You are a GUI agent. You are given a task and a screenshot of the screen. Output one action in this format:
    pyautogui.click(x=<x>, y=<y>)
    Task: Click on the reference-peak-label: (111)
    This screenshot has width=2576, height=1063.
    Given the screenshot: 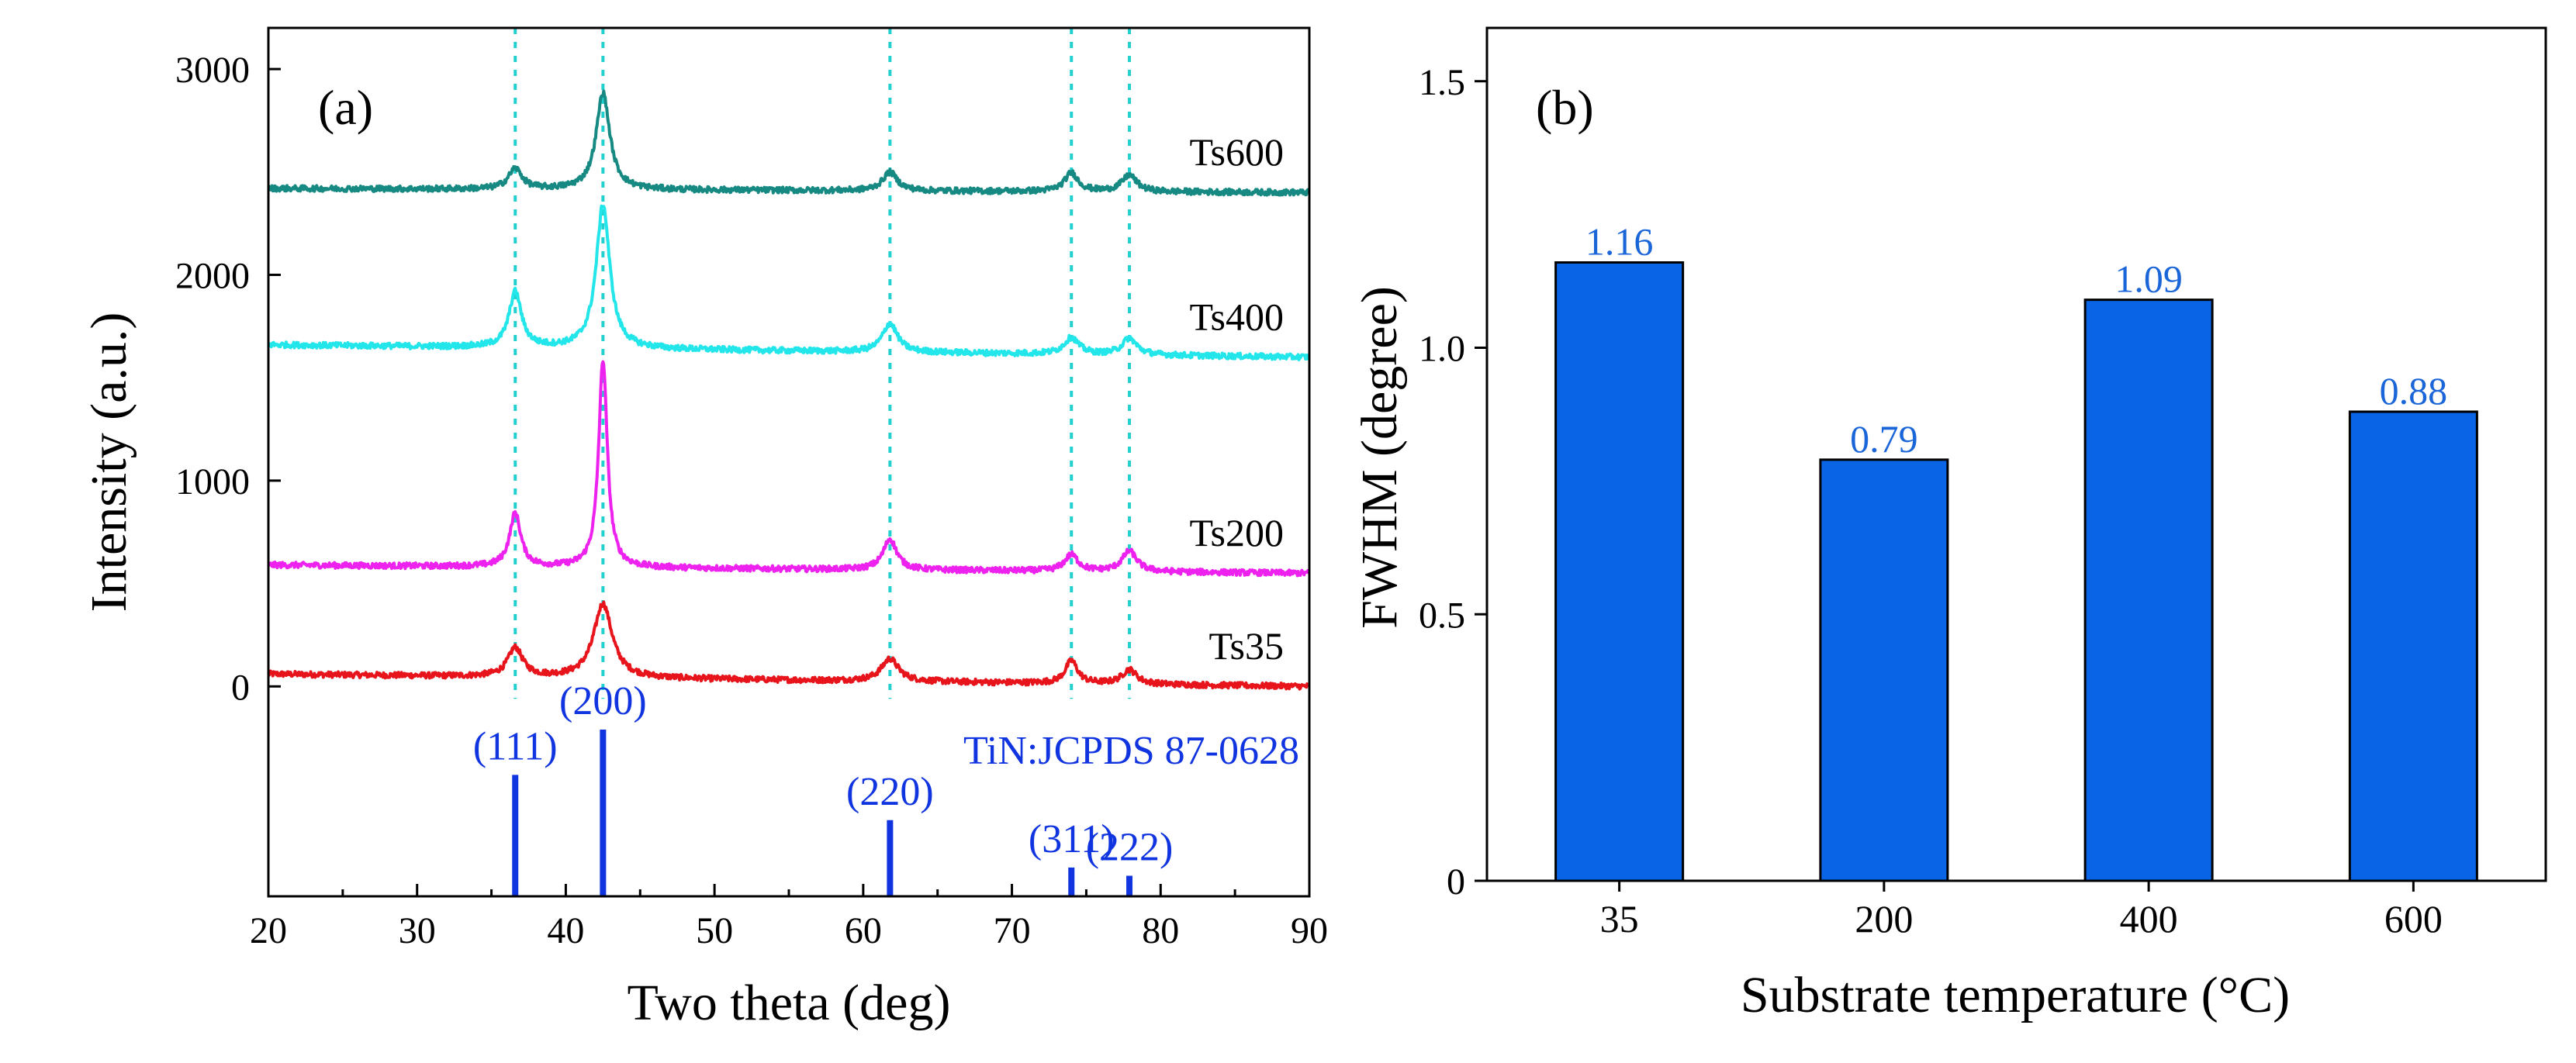 What is the action you would take?
    pyautogui.click(x=515, y=746)
    